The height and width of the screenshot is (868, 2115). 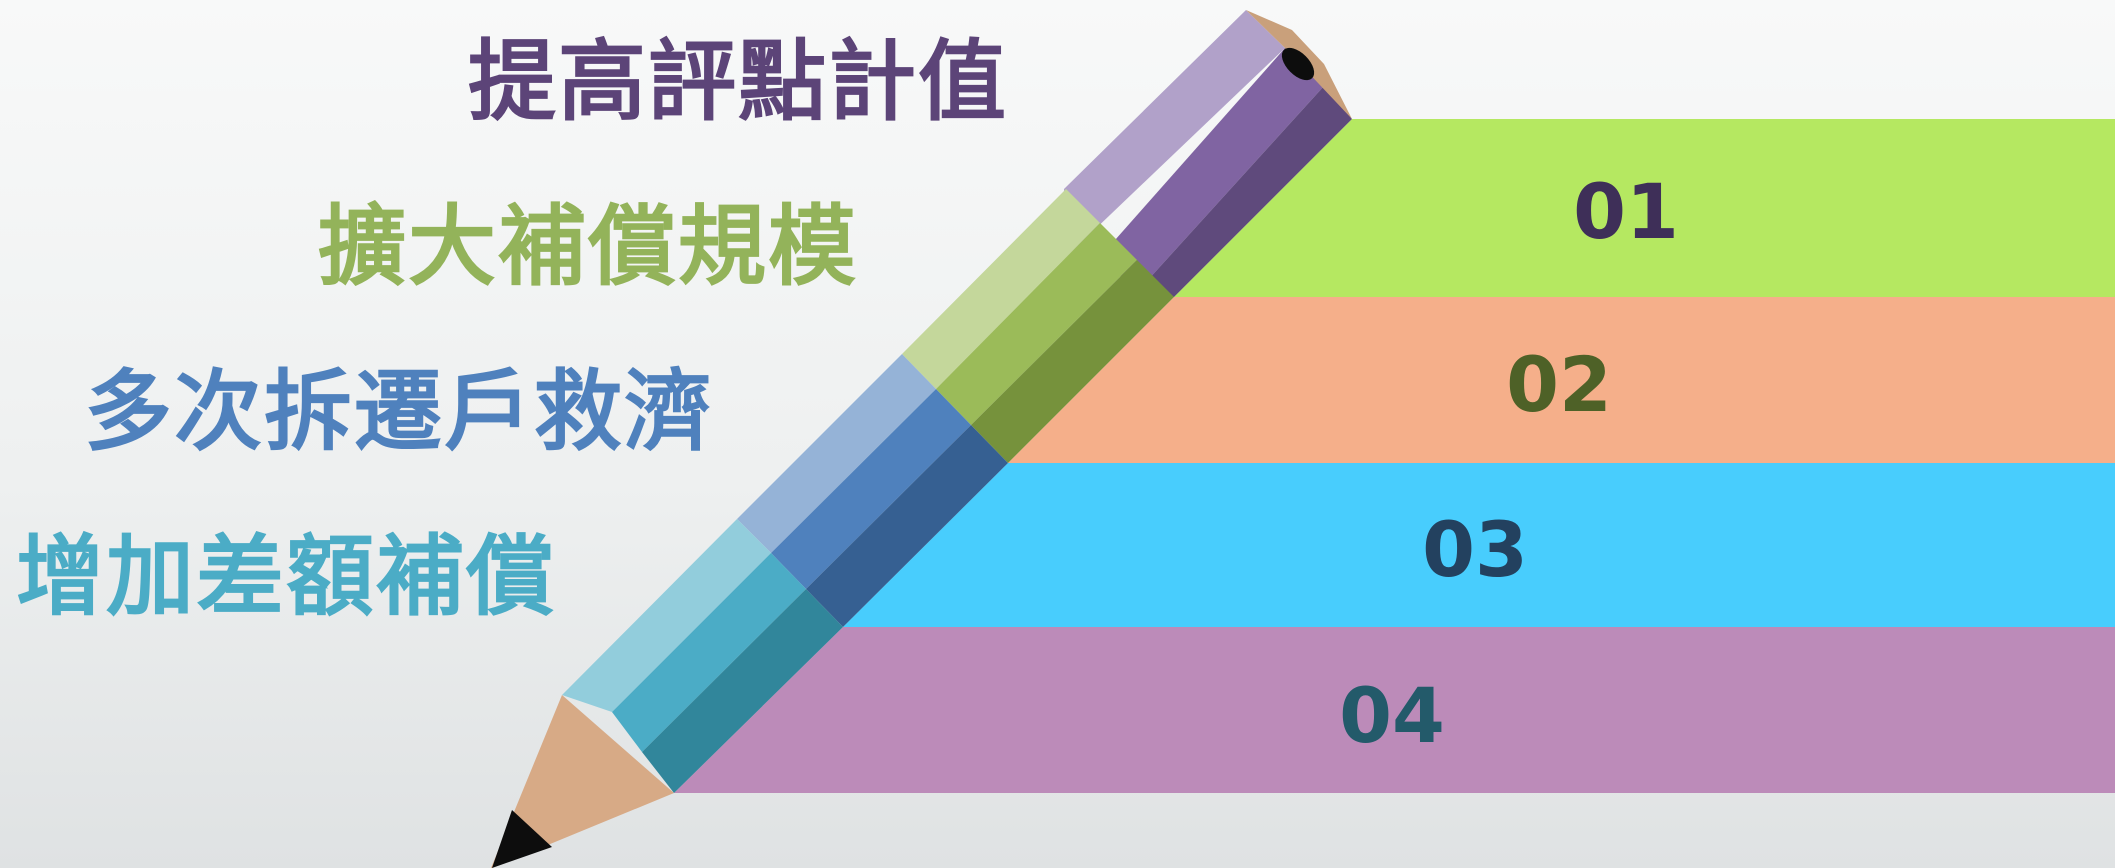 I want to click on pencil-segment-2-dark, so click(x=1072, y=361).